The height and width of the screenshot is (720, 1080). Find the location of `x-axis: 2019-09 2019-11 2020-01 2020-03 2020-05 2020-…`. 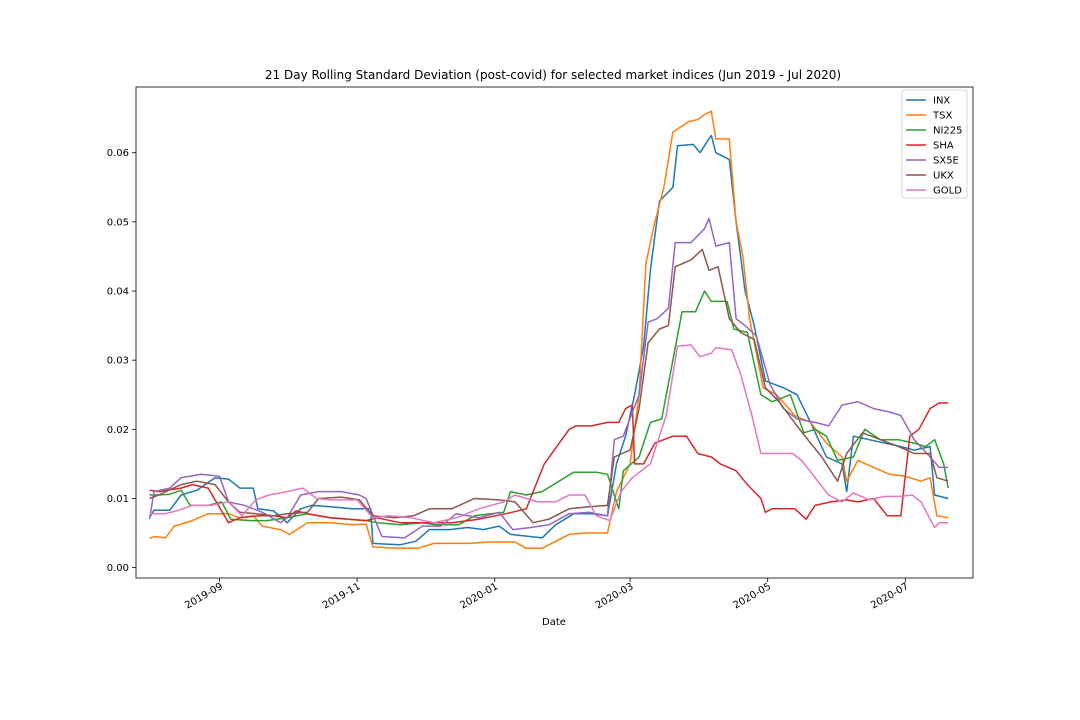

x-axis: 2019-09 2019-11 2020-01 2020-03 2020-05 2020-… is located at coordinates (547, 594).